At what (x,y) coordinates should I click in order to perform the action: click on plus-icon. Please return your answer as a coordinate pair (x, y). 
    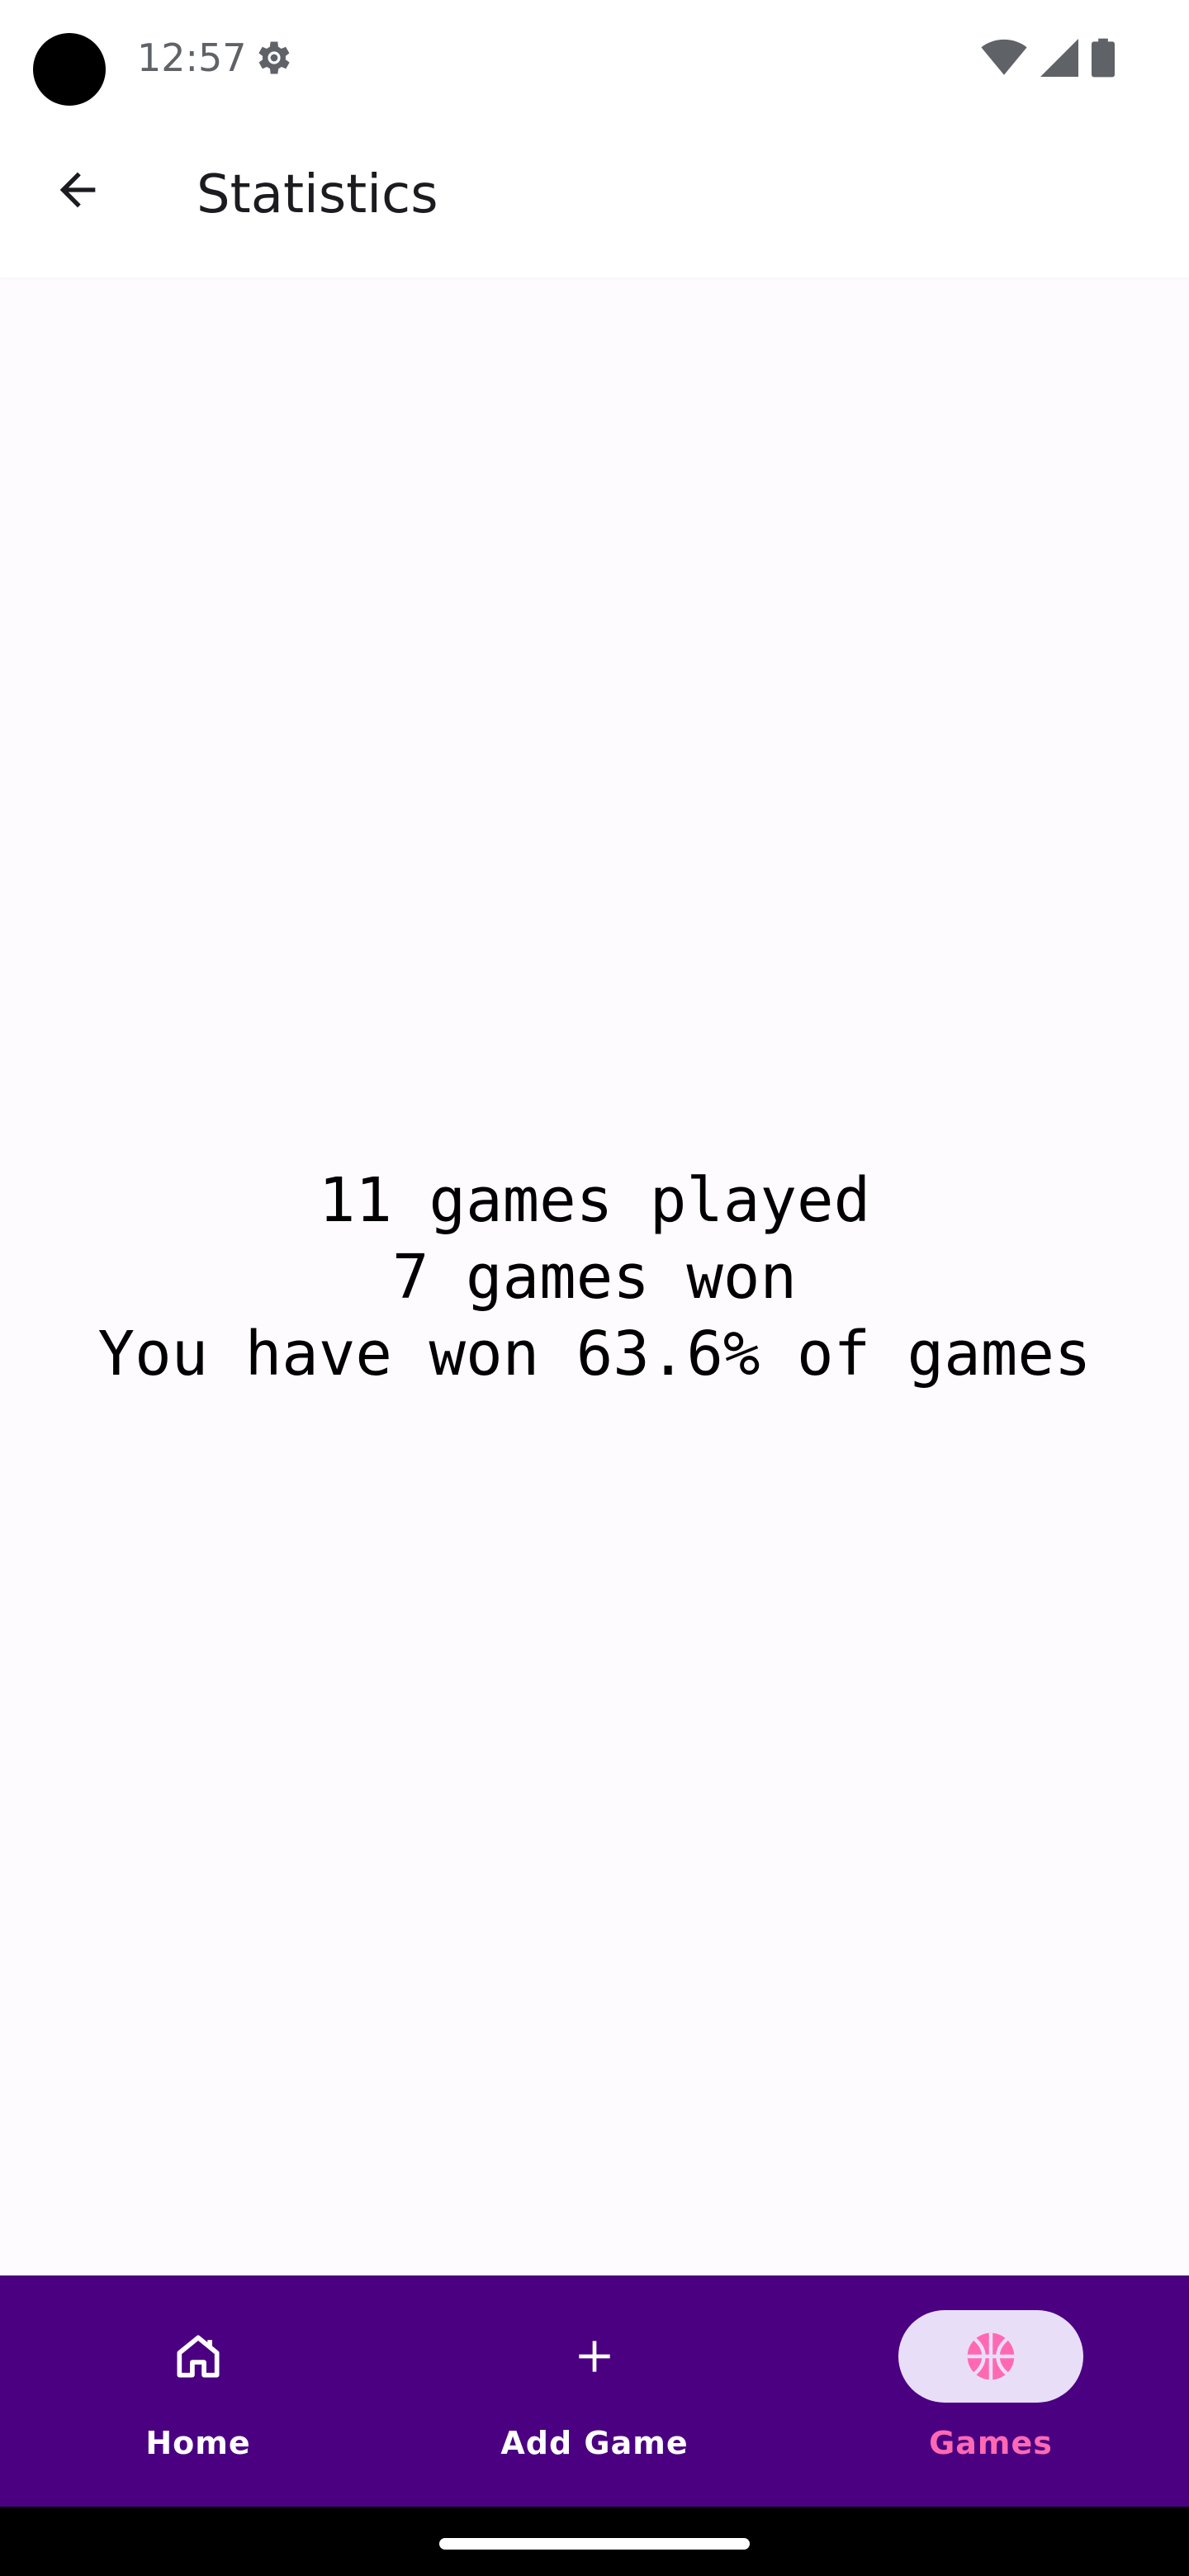
    Looking at the image, I should click on (594, 2356).